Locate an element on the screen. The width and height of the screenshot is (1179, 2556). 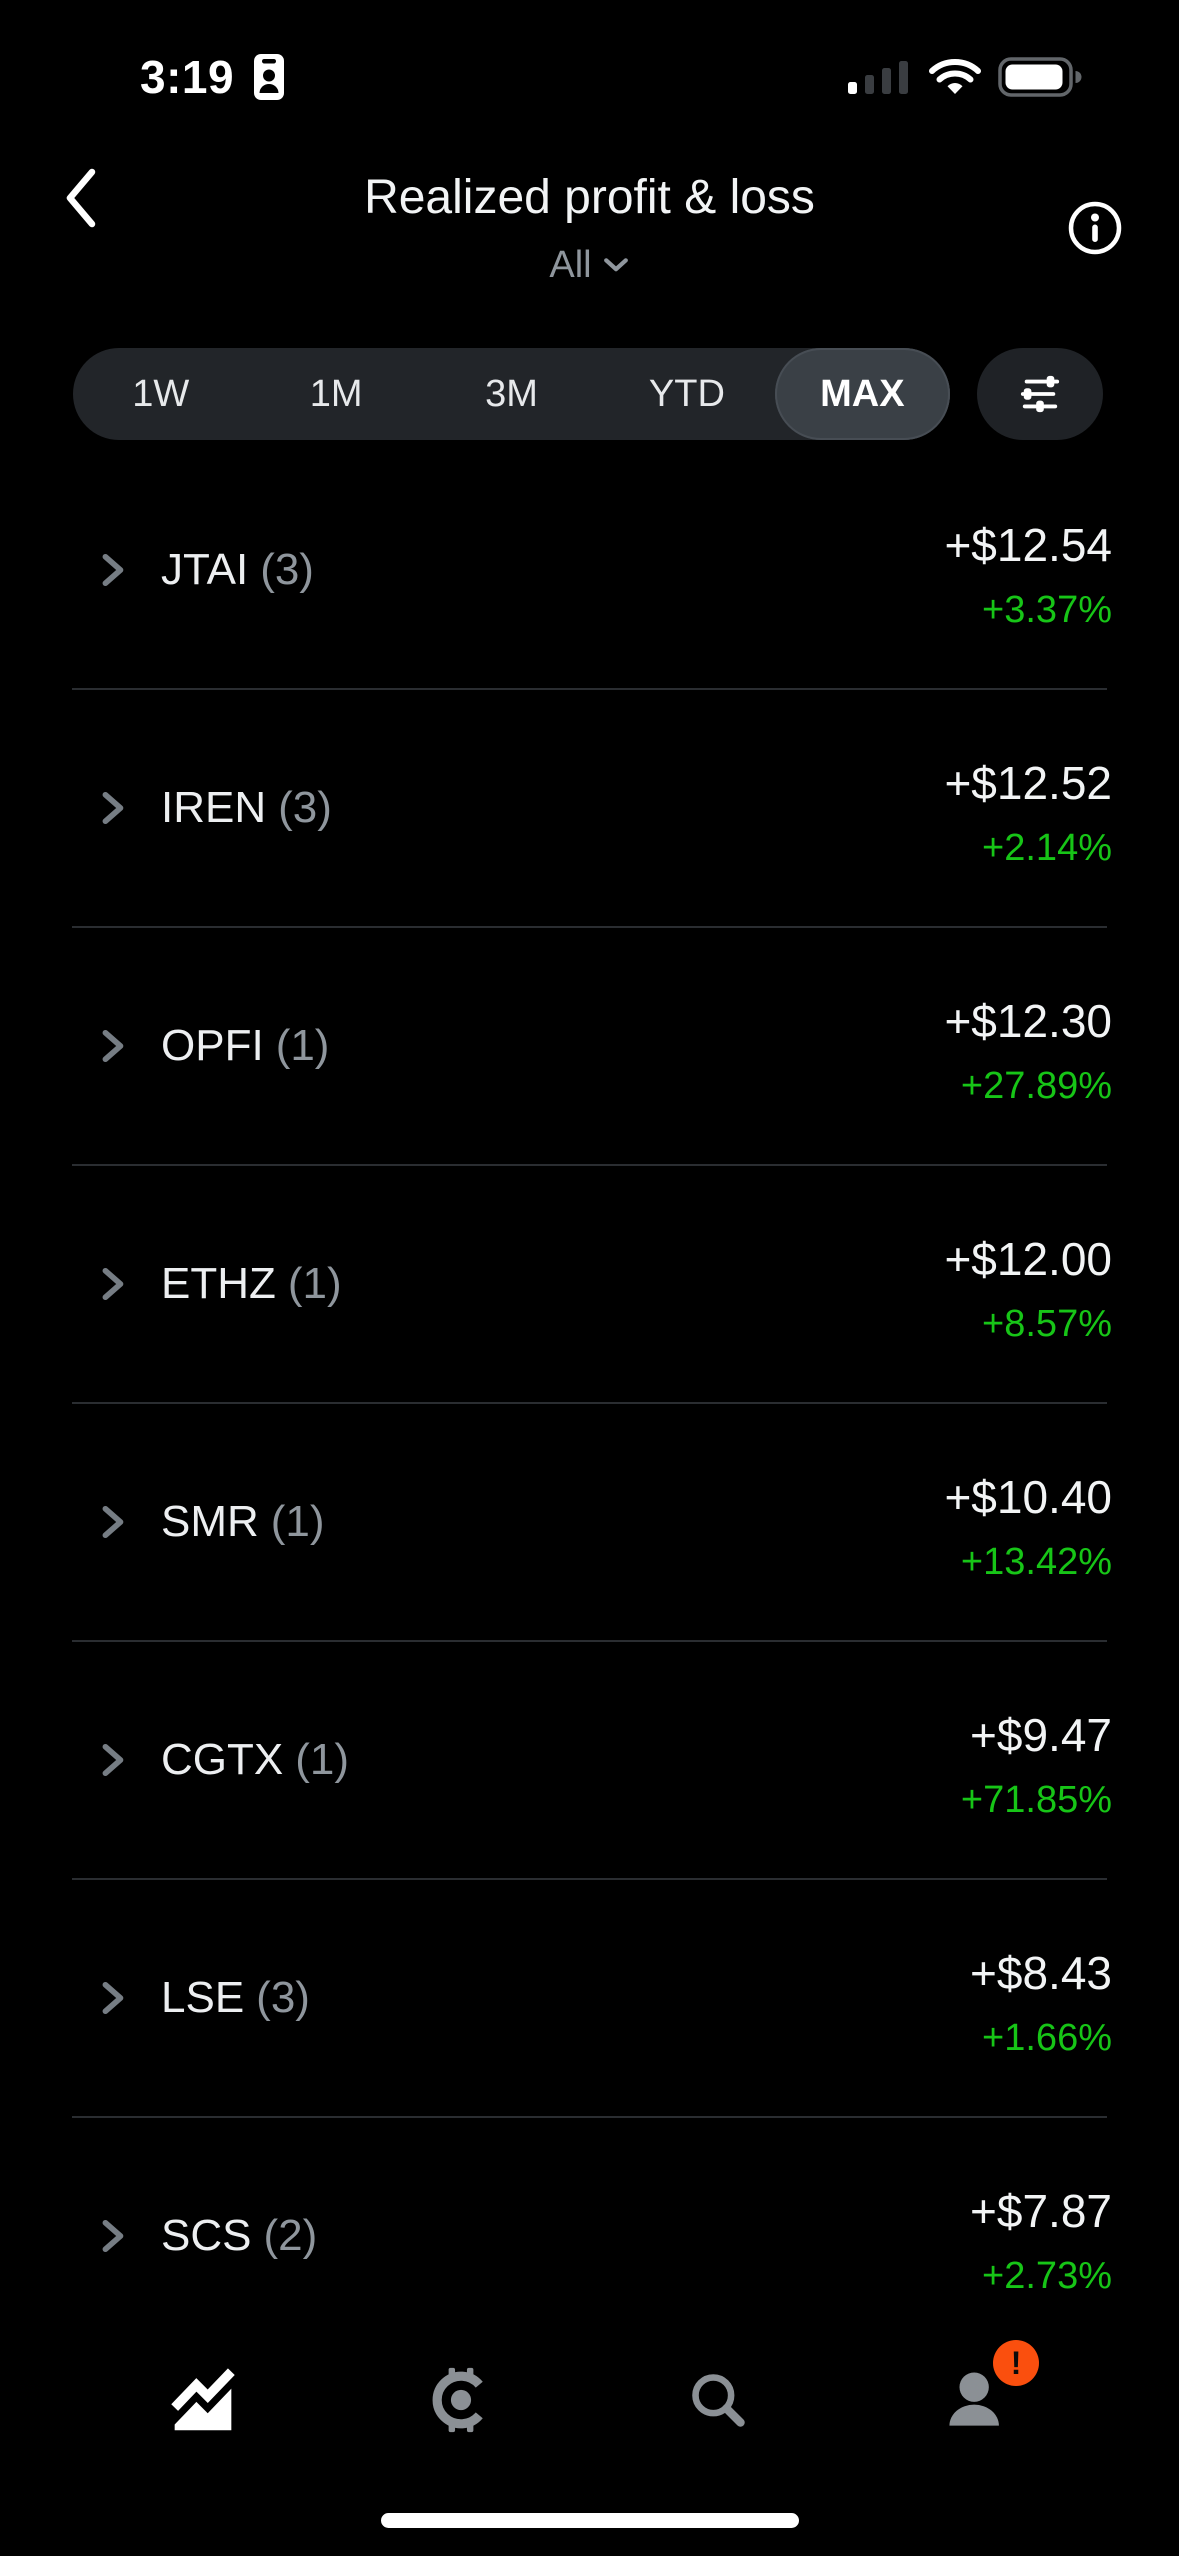
back-button is located at coordinates (90, 198).